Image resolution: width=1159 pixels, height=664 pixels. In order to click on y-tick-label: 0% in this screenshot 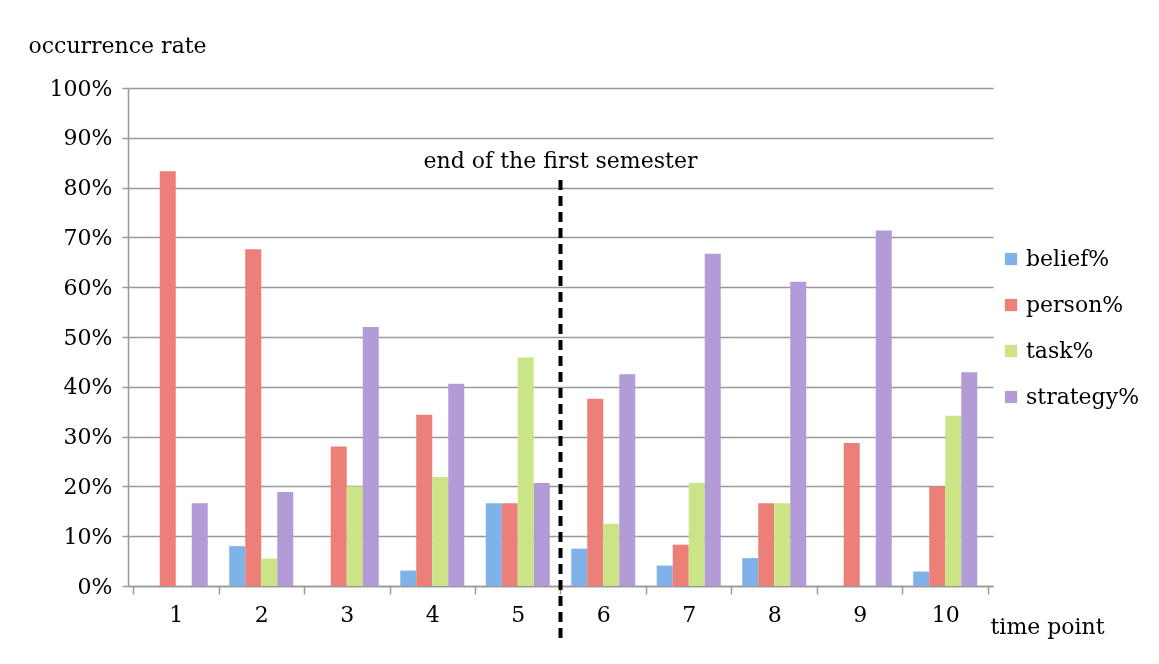, I will do `click(95, 586)`.